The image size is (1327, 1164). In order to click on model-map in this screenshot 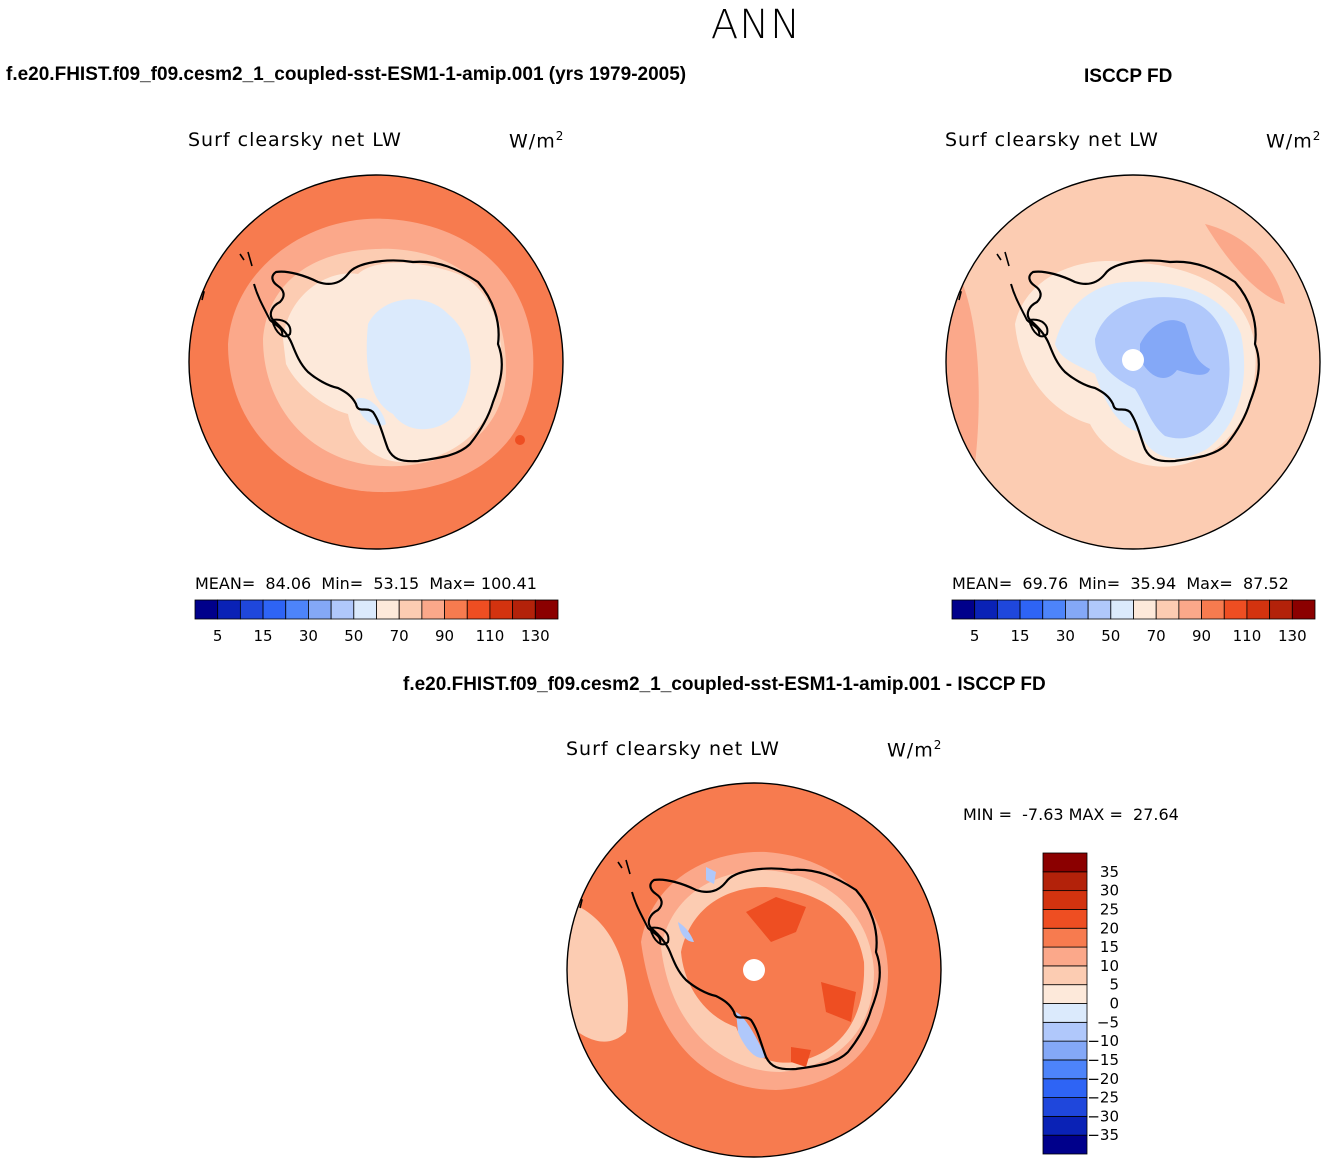, I will do `click(376, 362)`.